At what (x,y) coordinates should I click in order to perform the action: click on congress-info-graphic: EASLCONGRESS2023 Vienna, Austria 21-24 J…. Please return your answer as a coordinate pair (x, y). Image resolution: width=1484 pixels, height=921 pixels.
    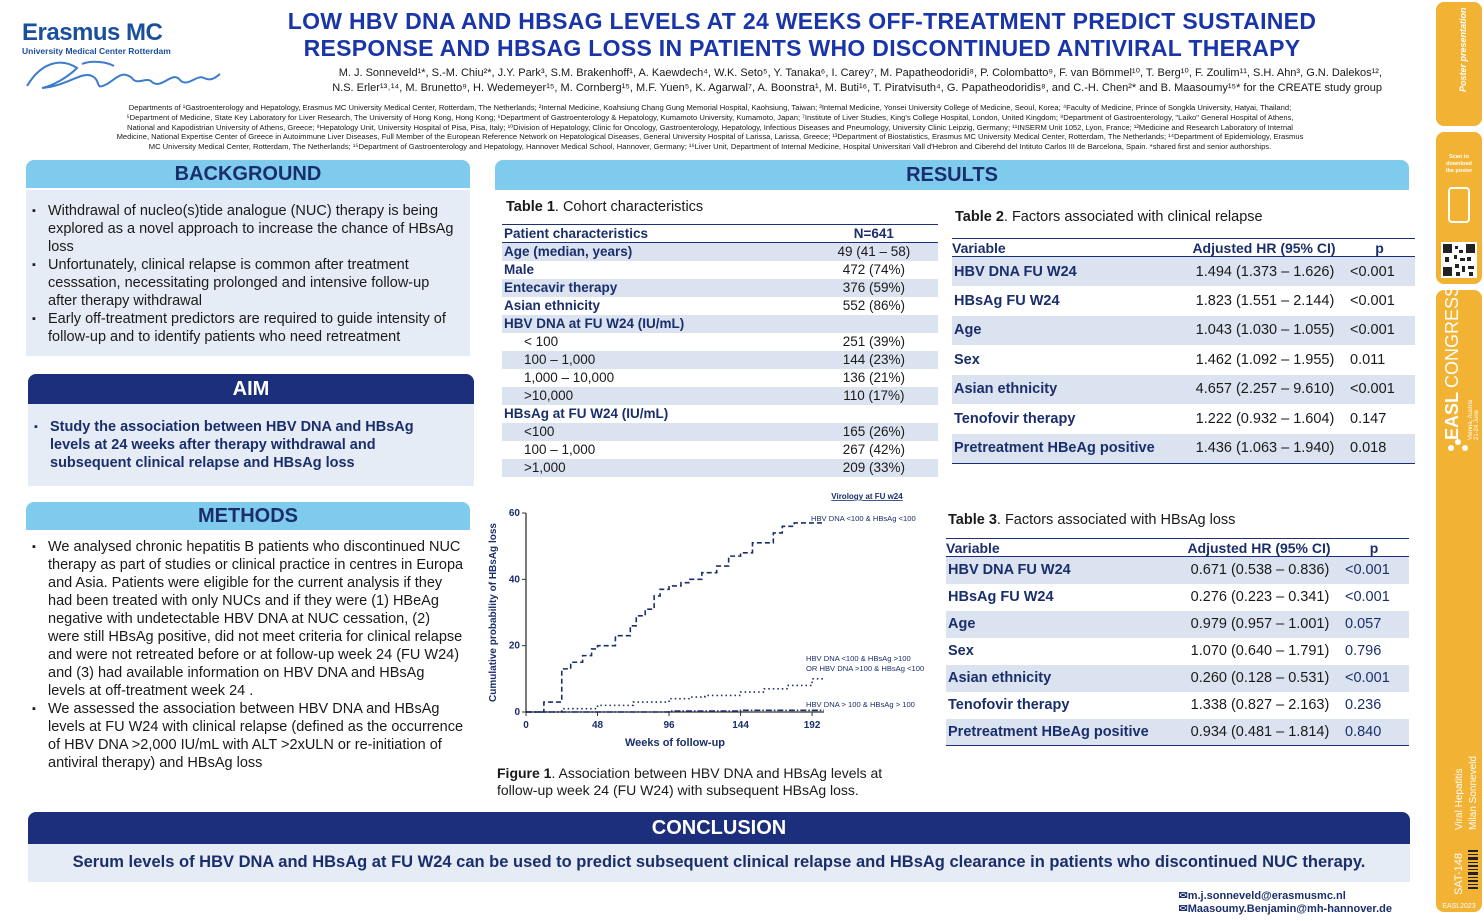
    Looking at the image, I should click on (1461, 568).